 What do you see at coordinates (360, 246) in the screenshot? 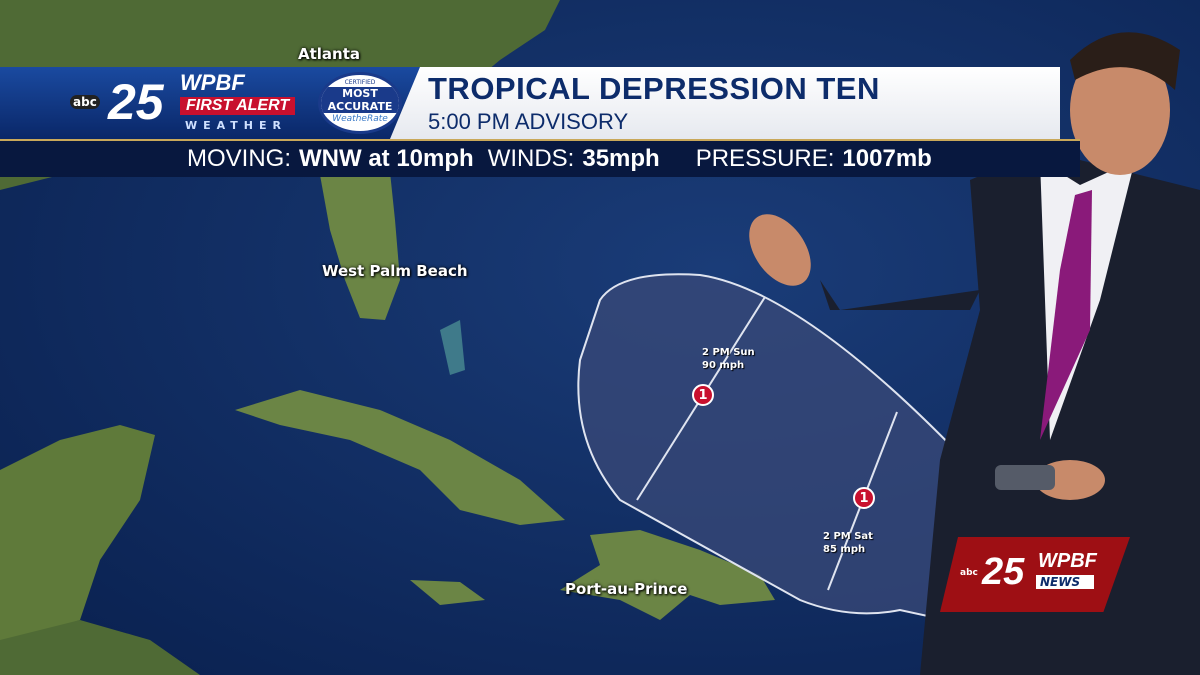
I see `florida` at bounding box center [360, 246].